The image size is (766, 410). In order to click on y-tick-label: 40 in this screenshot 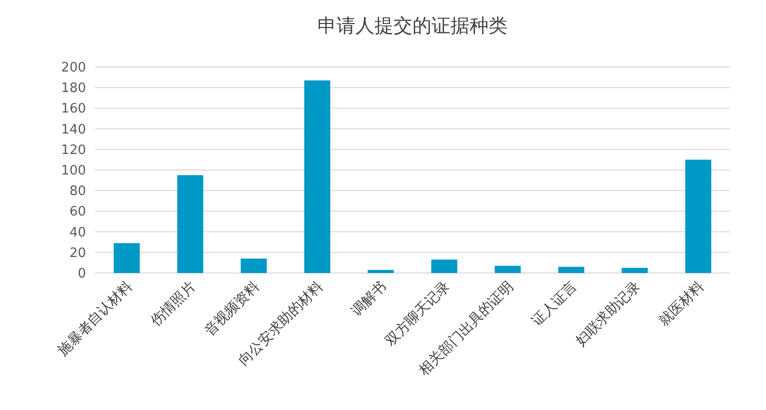, I will do `click(77, 232)`.